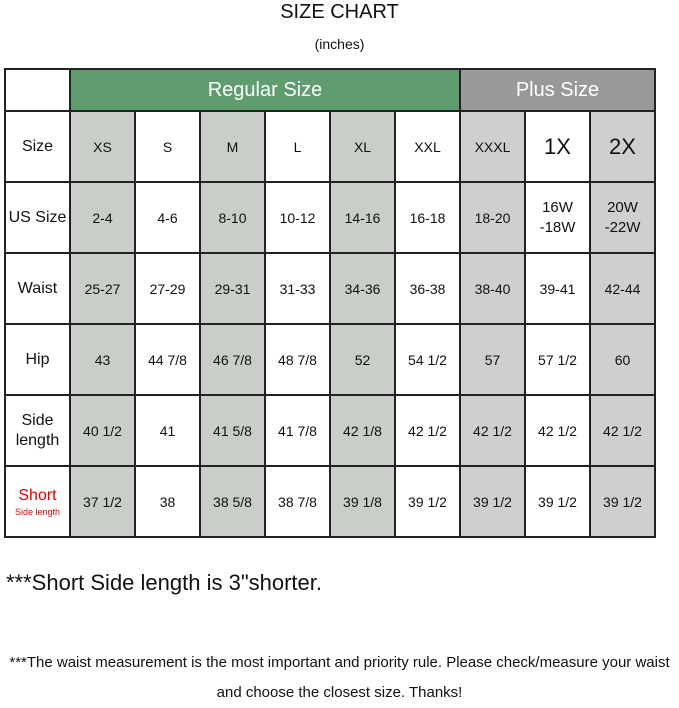  What do you see at coordinates (232, 288) in the screenshot?
I see `table-cell: 29-31` at bounding box center [232, 288].